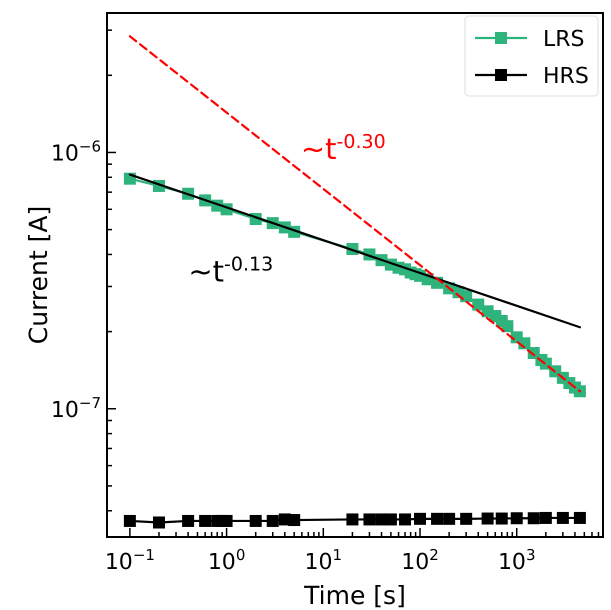  Describe the element at coordinates (354, 595) in the screenshot. I see `x-axis-title: Time [s]` at that location.